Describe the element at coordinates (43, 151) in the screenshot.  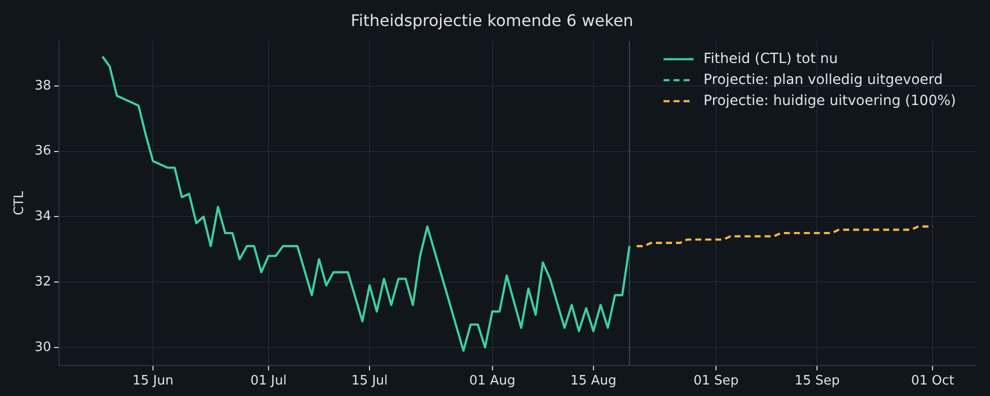
I see `y-tick-label: 36` at that location.